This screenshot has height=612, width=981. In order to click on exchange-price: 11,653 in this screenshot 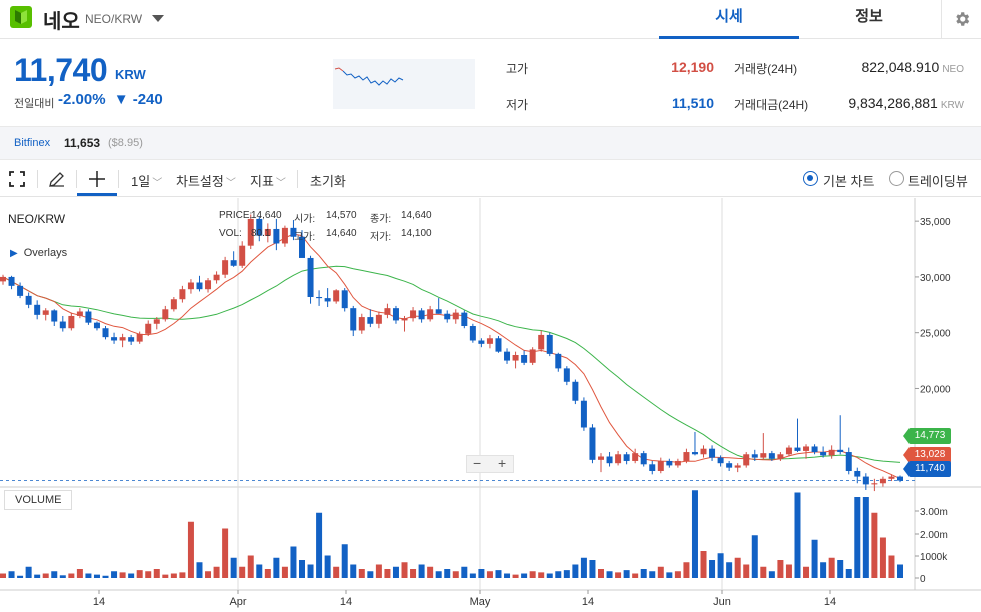, I will do `click(82, 143)`.